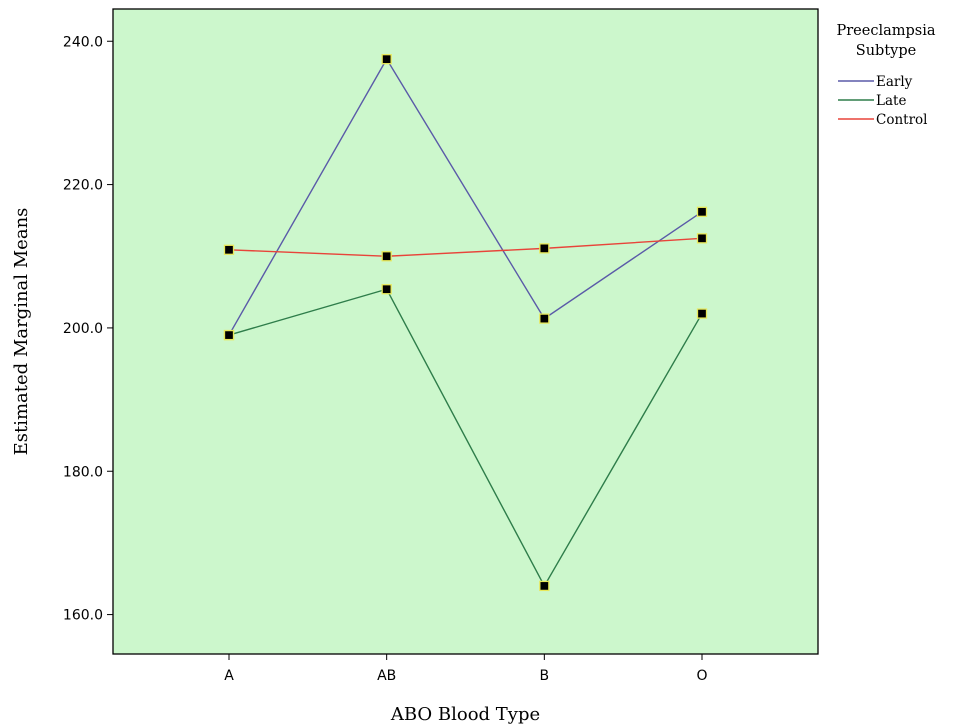  What do you see at coordinates (701, 676) in the screenshot?
I see `x-tick-label: O` at bounding box center [701, 676].